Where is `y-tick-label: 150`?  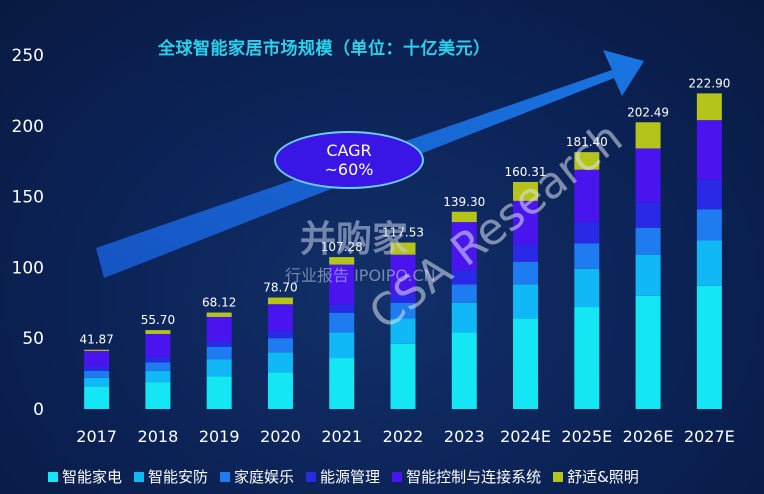 y-tick-label: 150 is located at coordinates (28, 198).